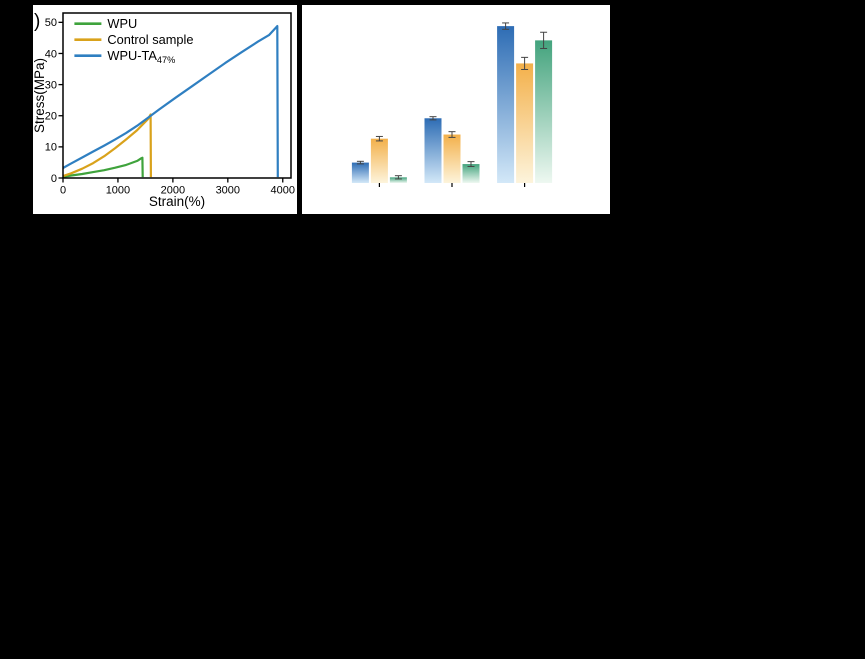 The height and width of the screenshot is (659, 865). What do you see at coordinates (51, 23) in the screenshot?
I see `y-tick-label: 50` at bounding box center [51, 23].